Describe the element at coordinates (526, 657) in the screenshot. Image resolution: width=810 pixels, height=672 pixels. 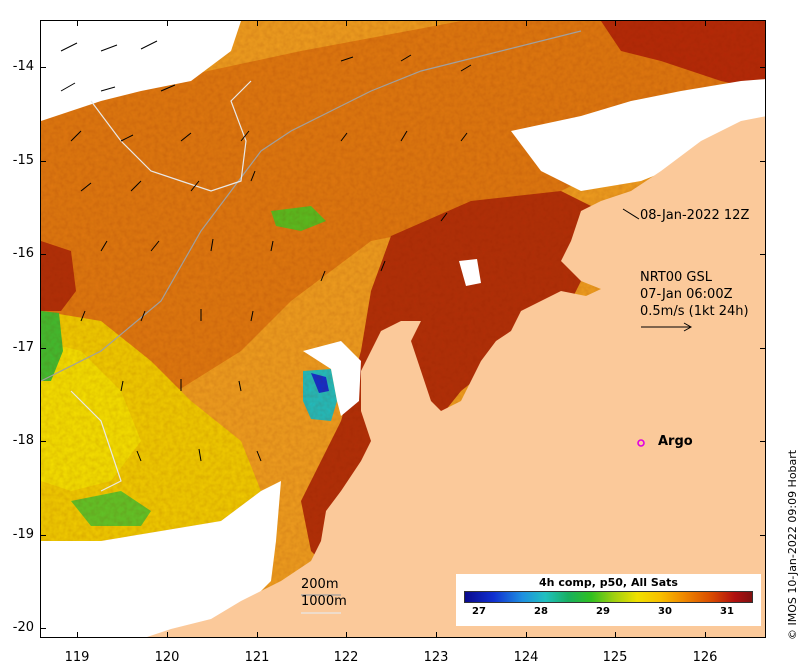
I see `x-tick-label: 124` at that location.